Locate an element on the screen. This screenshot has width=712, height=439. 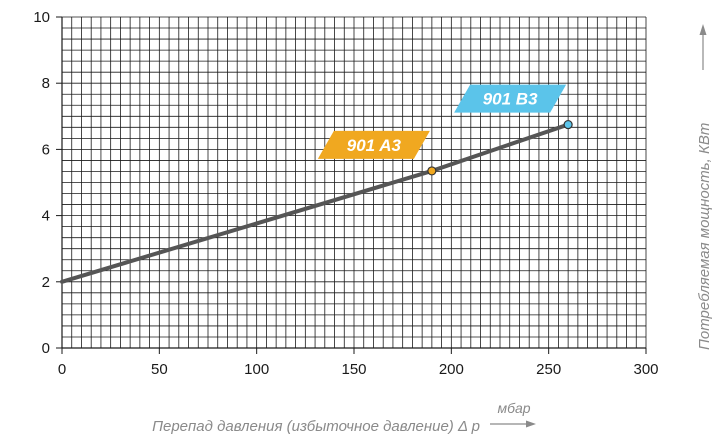
x-tick-label: 200 is located at coordinates (451, 369).